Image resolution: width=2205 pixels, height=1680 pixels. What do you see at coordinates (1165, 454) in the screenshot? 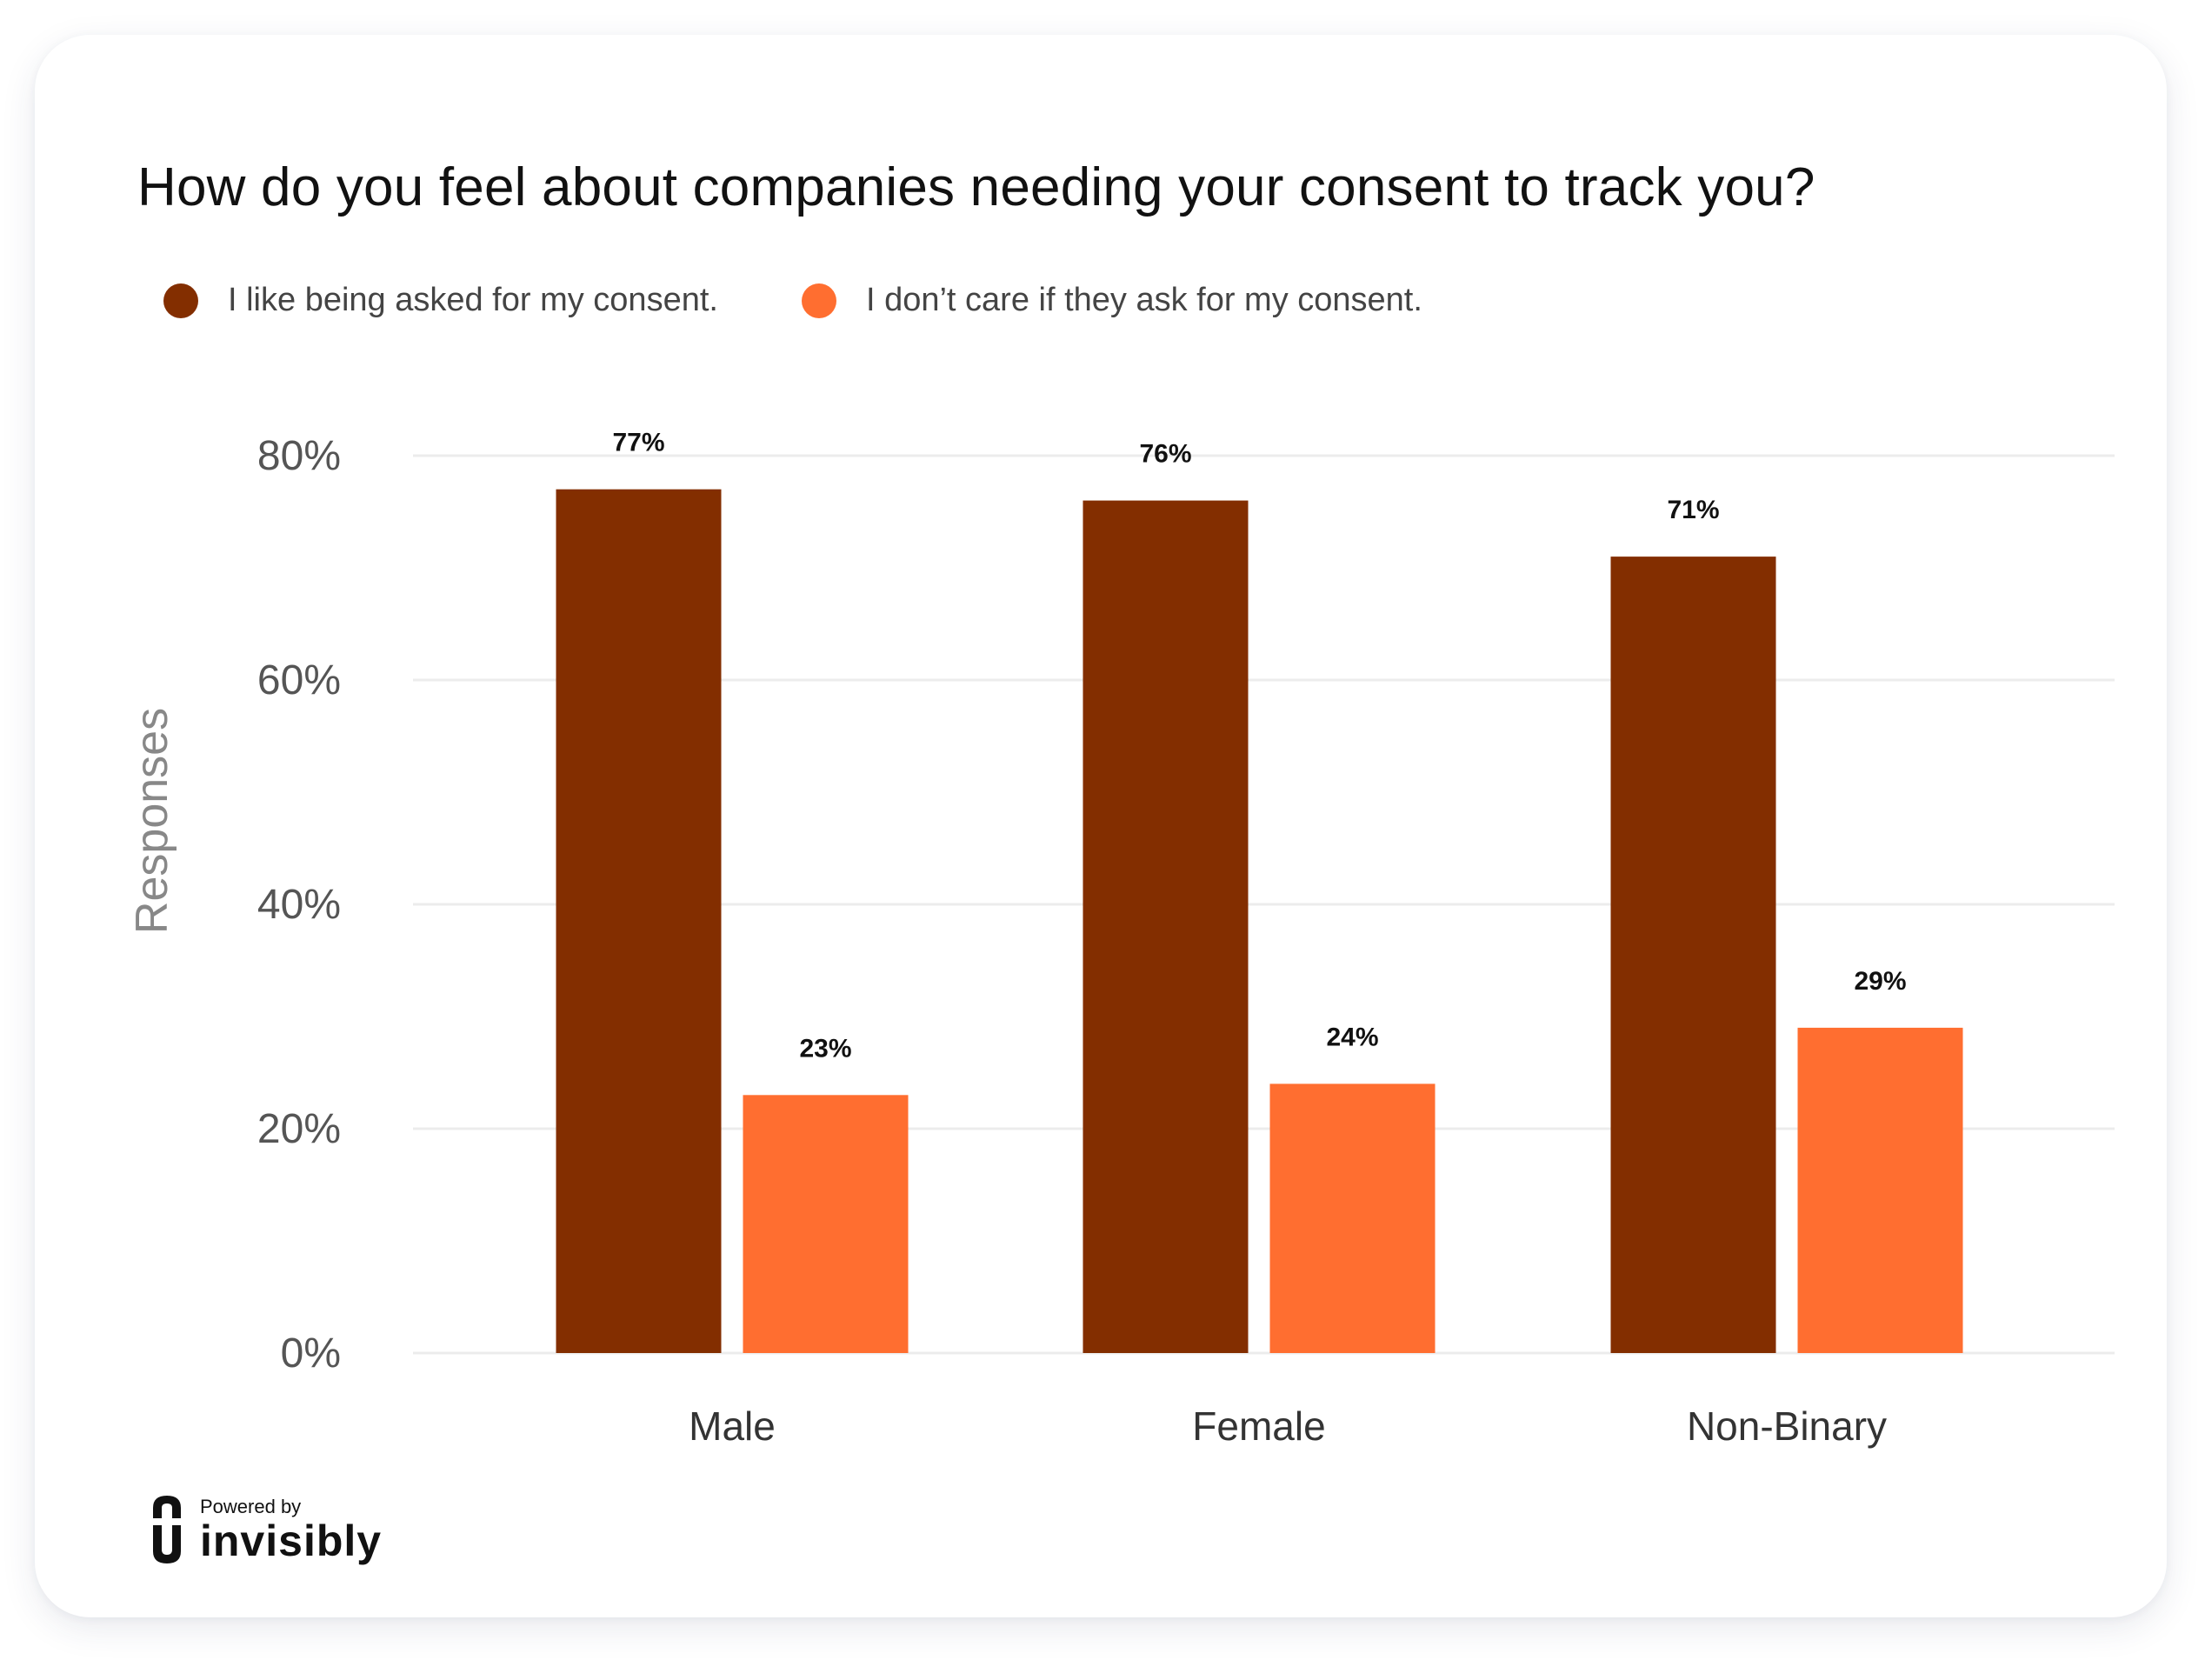
I see `data-label-female-series-1: 76%` at bounding box center [1165, 454].